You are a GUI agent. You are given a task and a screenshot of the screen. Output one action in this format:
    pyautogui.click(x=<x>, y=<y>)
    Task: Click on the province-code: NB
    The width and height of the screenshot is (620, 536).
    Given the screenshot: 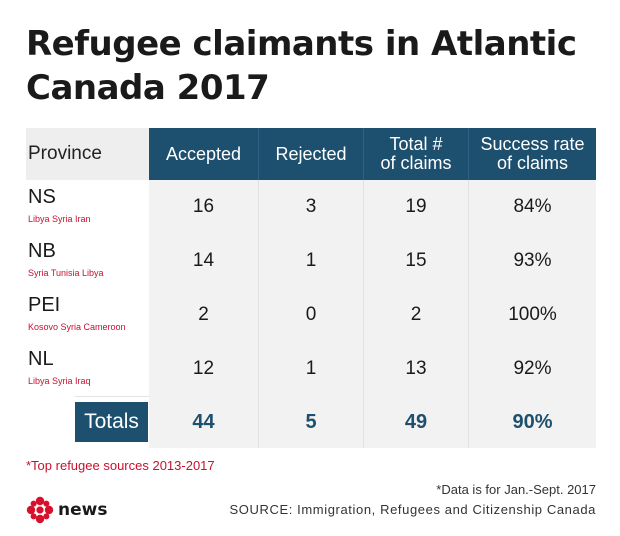 What is the action you would take?
    pyautogui.click(x=42, y=251)
    